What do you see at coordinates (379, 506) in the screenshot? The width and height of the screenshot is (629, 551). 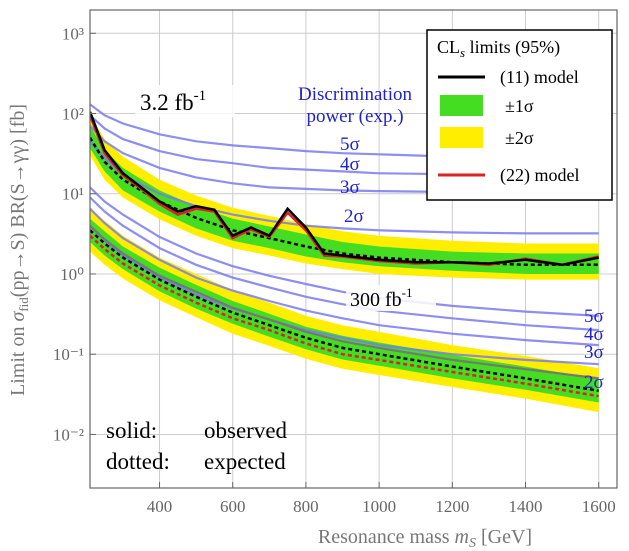 I see `x-tick-label: 1000` at bounding box center [379, 506].